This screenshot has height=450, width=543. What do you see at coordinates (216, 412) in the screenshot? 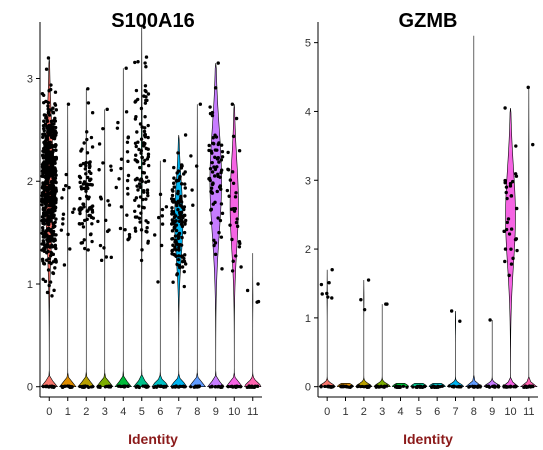
I see `x-tick-label: 9` at bounding box center [216, 412].